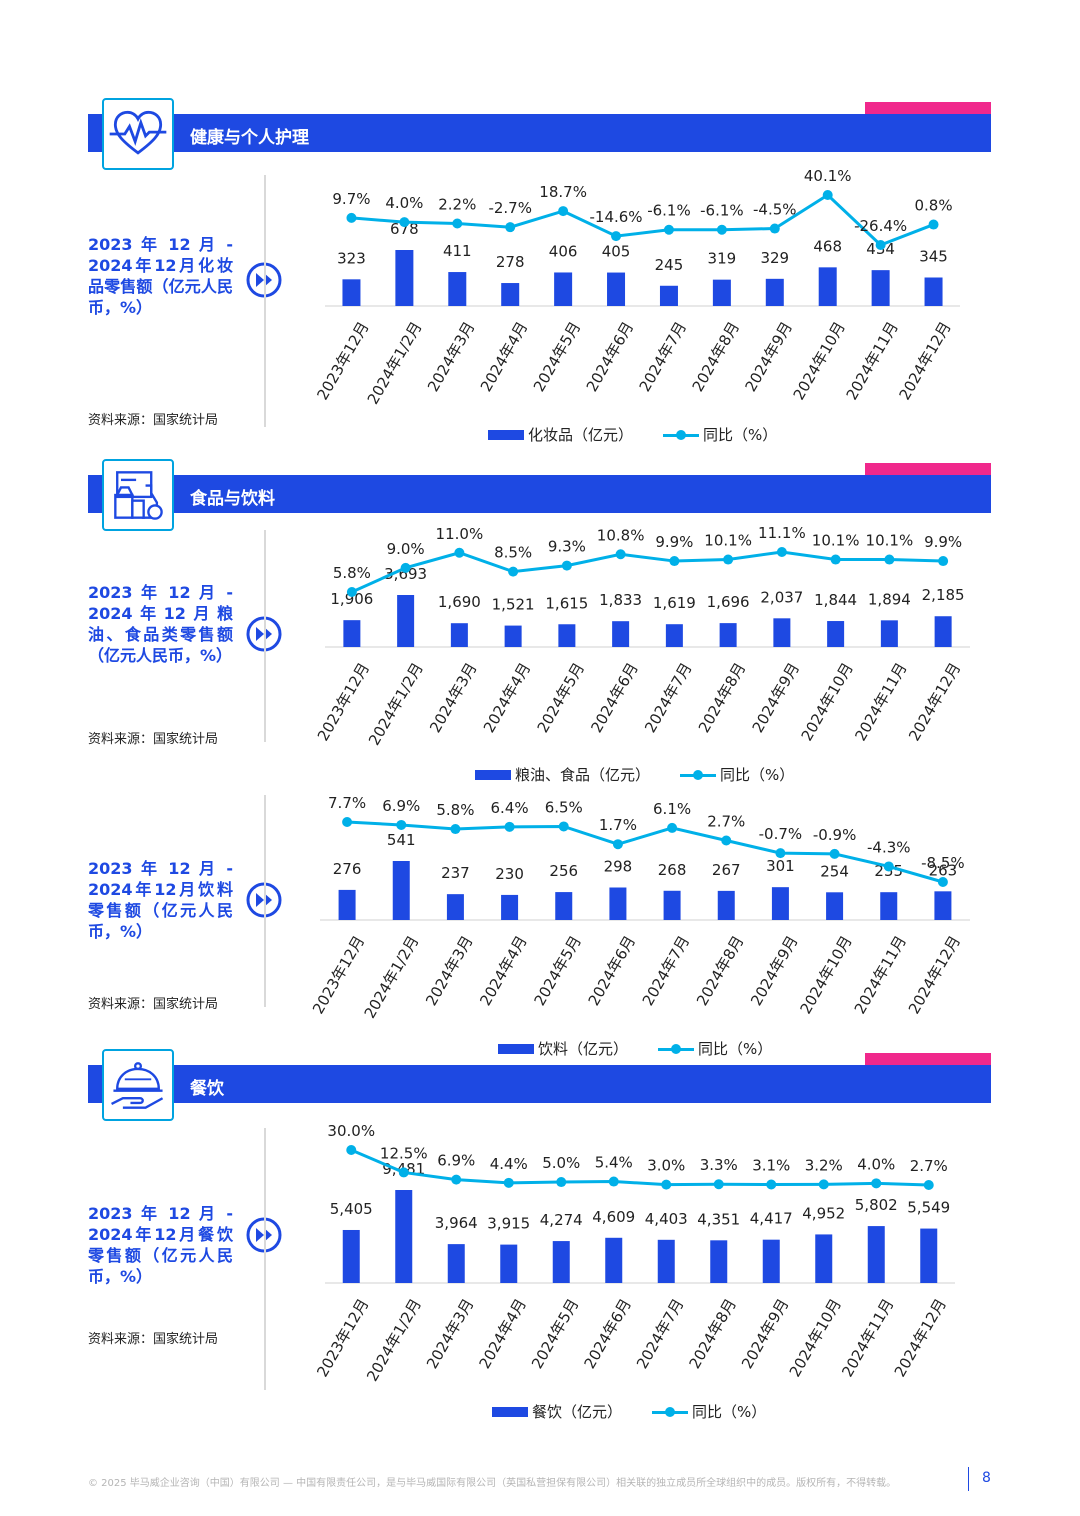 Image resolution: width=1080 pixels, height=1516 pixels. I want to click on x-tick-label: 2024年5月, so click(561, 698).